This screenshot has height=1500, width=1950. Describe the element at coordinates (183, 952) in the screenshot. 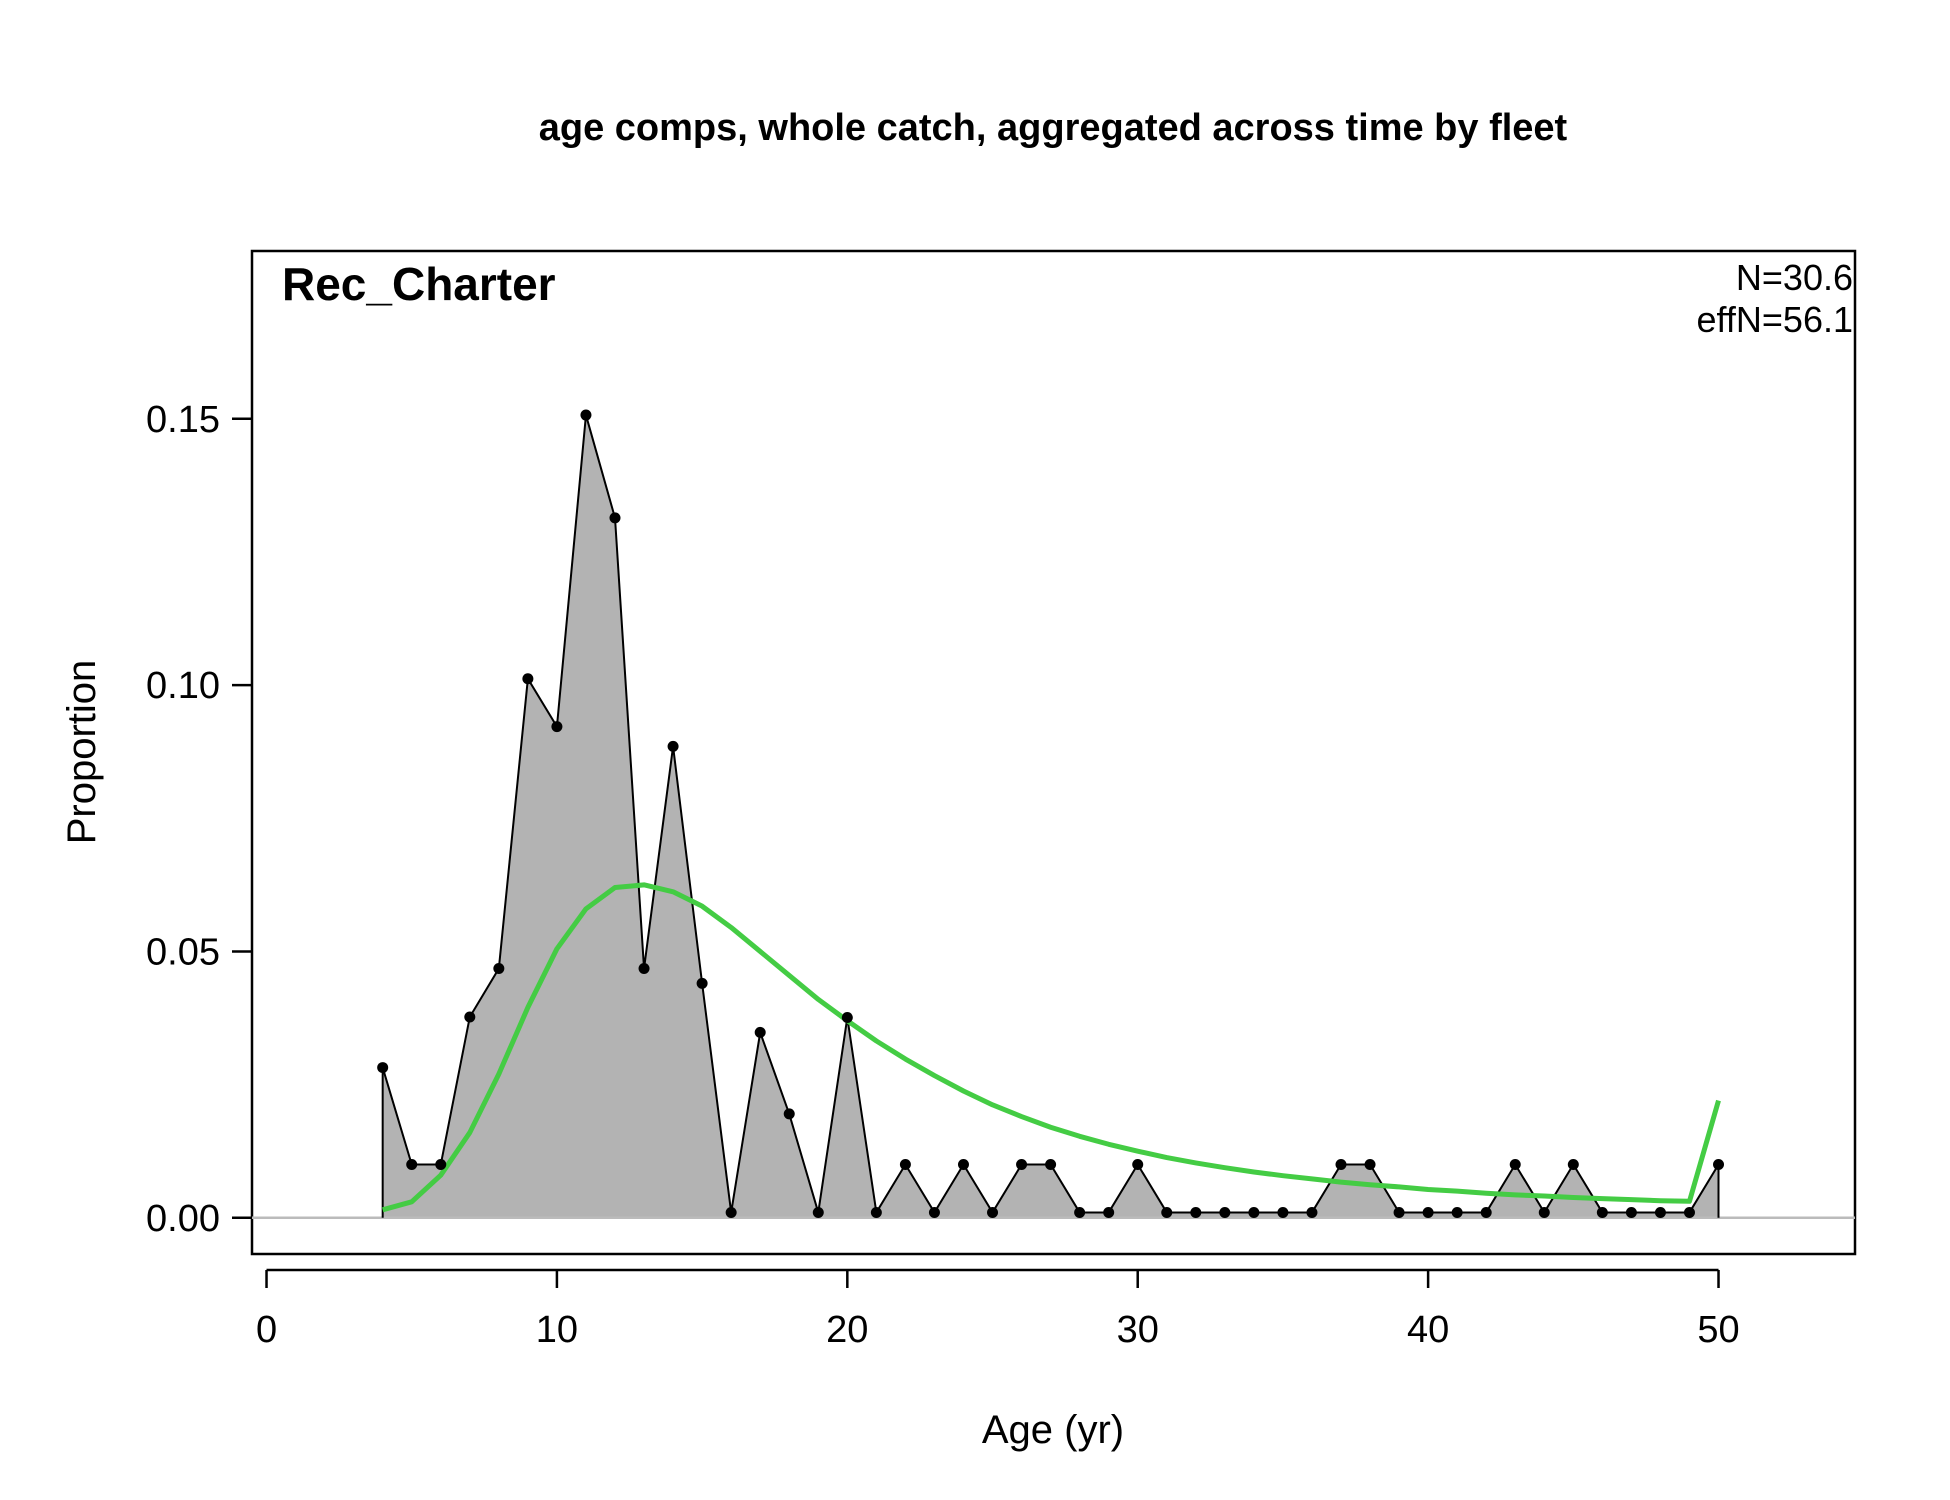

I see `y-tick-label: 0.05` at that location.